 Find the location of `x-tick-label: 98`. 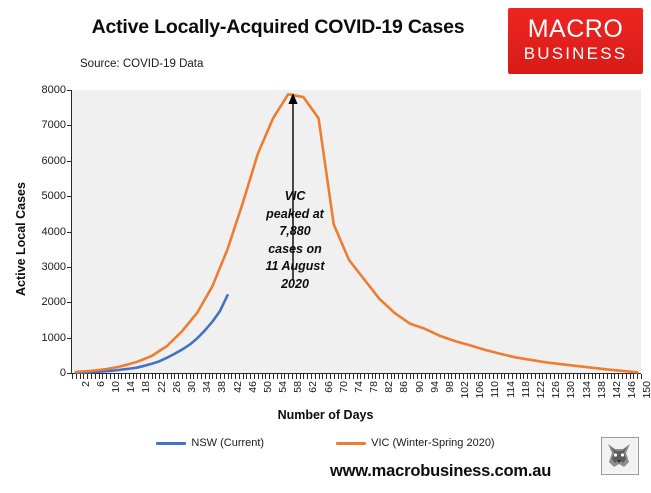

x-tick-label: 98 is located at coordinates (449, 387).